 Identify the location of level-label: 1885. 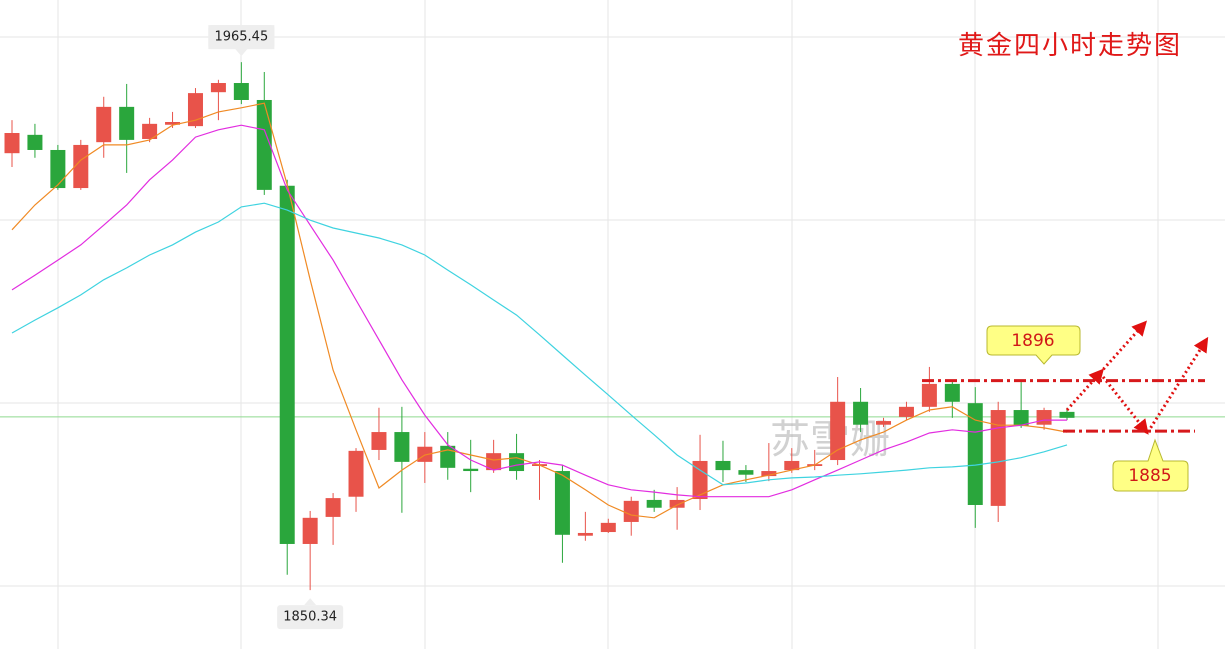
(1149, 476).